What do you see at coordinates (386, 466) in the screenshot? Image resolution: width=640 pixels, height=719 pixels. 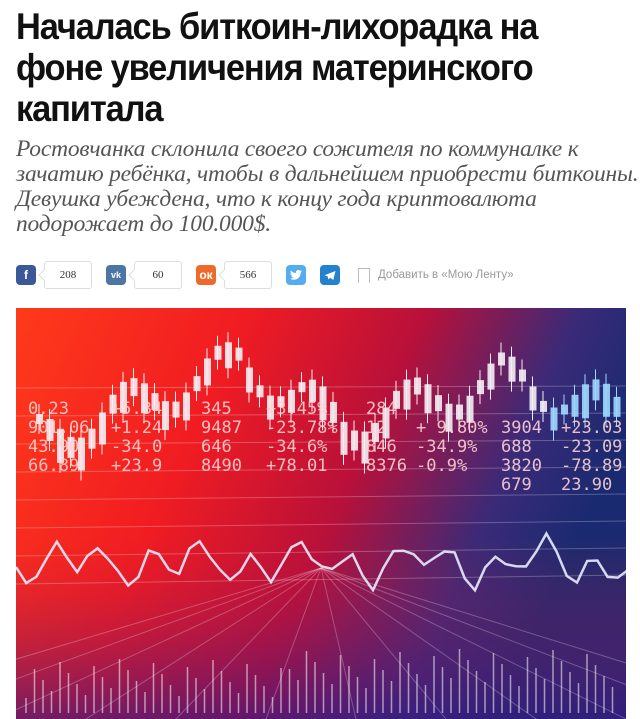 I see `ticker-value: 8376` at bounding box center [386, 466].